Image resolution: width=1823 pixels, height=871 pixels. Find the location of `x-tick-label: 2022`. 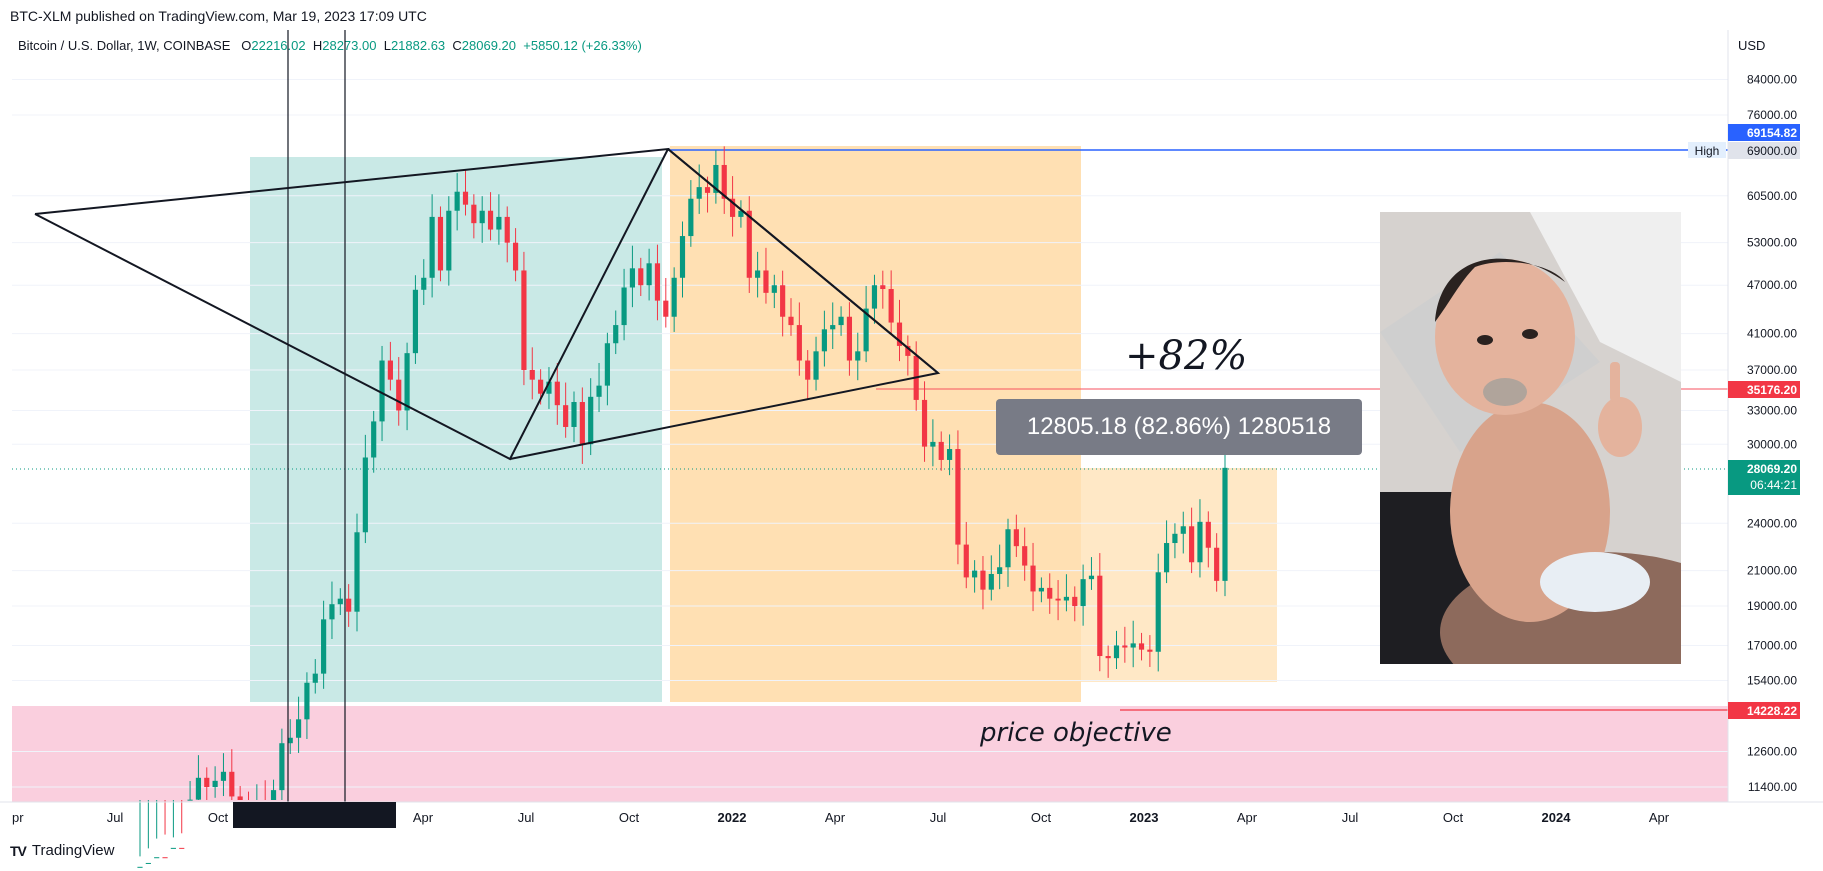

x-tick-label: 2022 is located at coordinates (732, 817).